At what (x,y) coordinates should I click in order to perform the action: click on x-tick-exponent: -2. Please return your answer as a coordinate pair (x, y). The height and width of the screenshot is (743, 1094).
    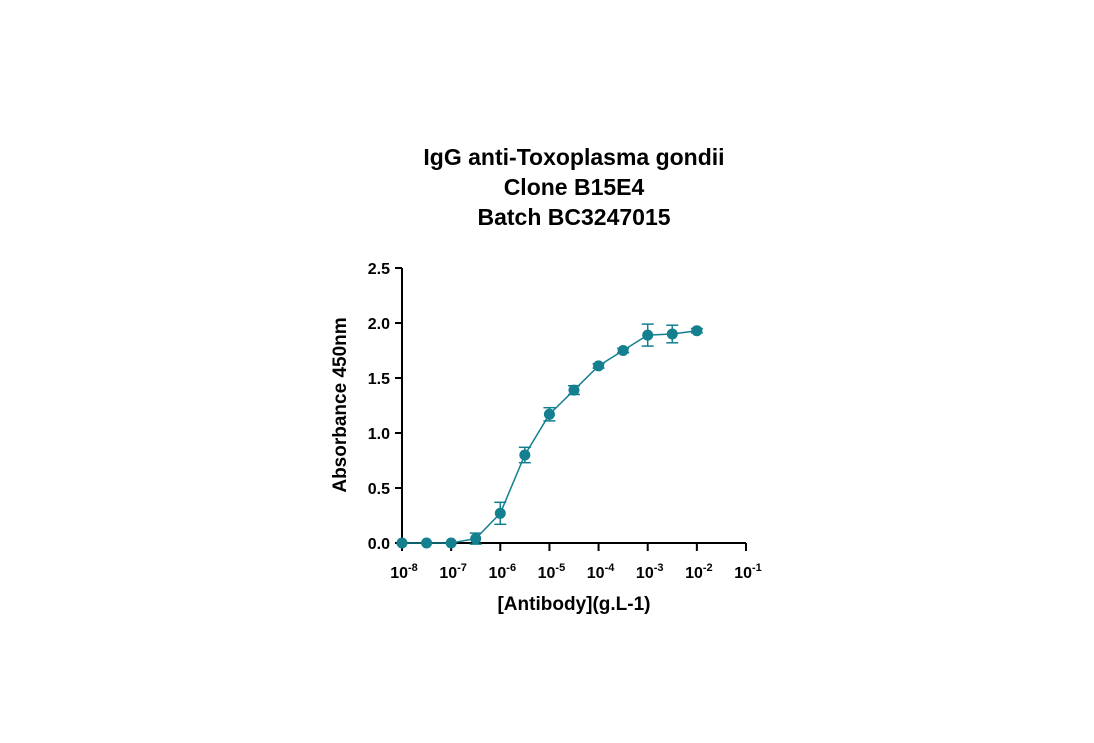
    Looking at the image, I should click on (708, 568).